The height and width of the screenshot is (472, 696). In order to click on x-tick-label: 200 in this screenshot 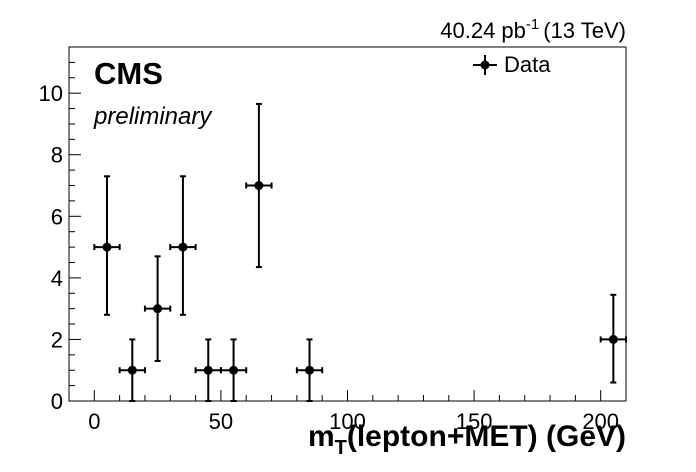, I will do `click(600, 421)`.